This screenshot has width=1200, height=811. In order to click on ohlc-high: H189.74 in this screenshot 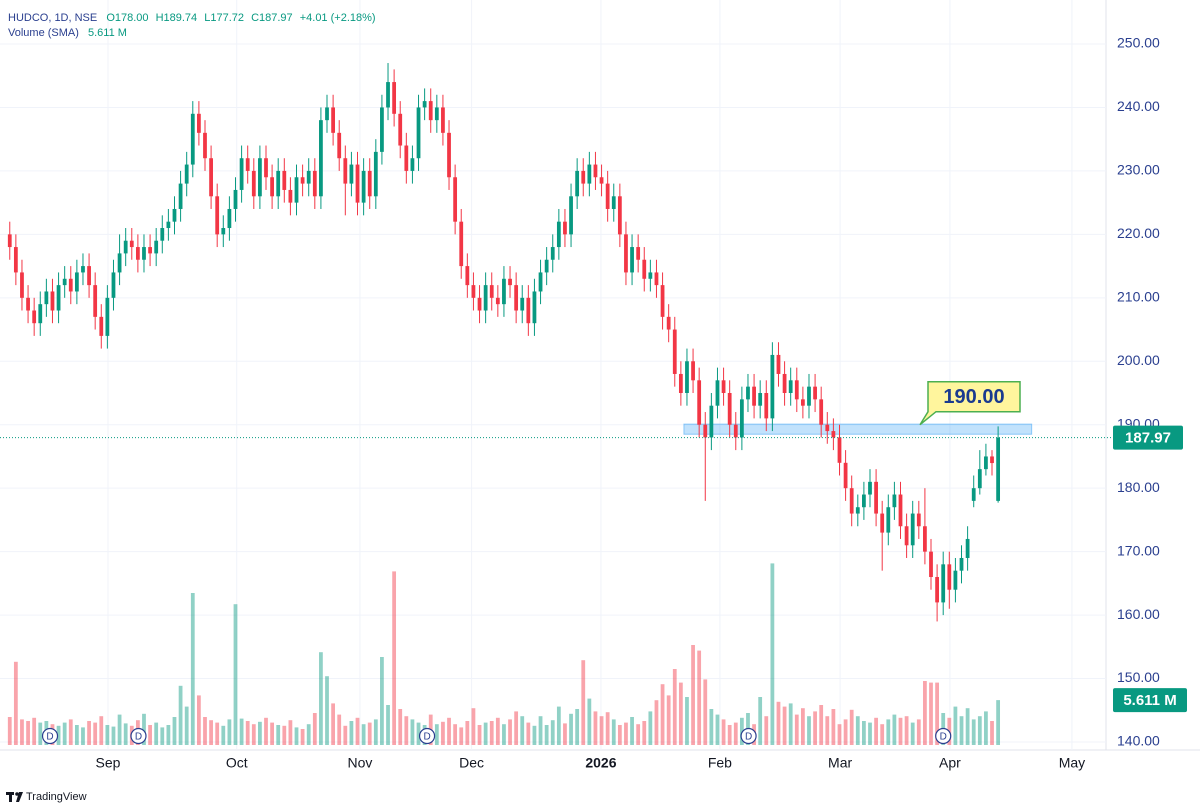, I will do `click(177, 18)`.